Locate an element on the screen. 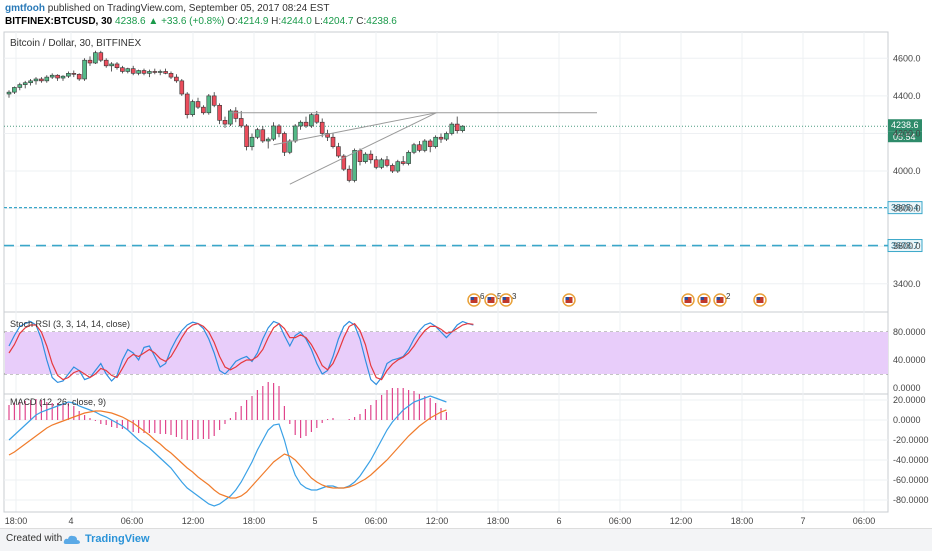 This screenshot has width=932, height=551. countdown-tag is located at coordinates (905, 137).